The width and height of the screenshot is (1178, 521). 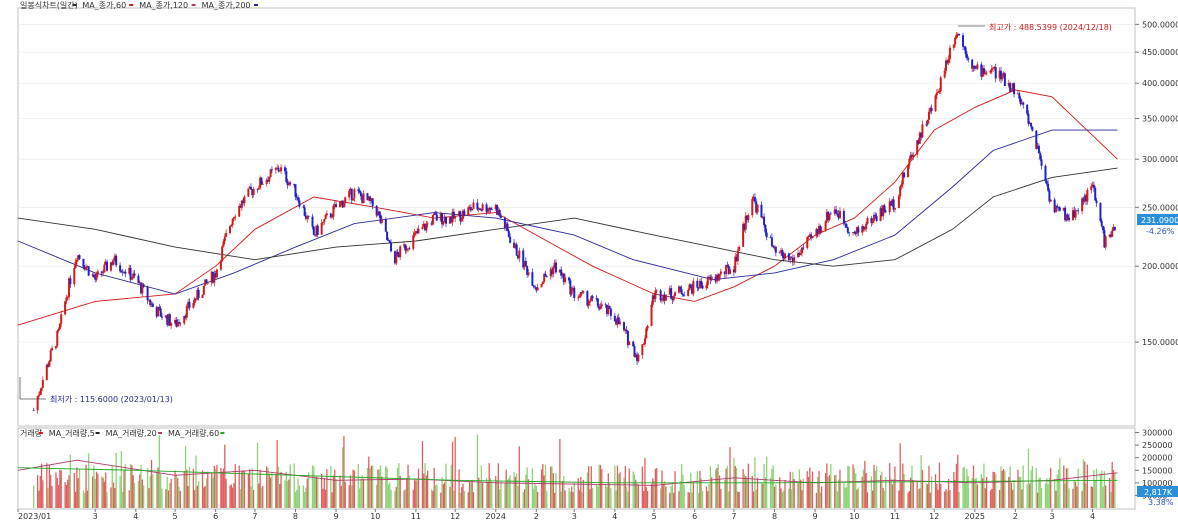 I want to click on volume-tick-label: 150000, so click(x=1157, y=470).